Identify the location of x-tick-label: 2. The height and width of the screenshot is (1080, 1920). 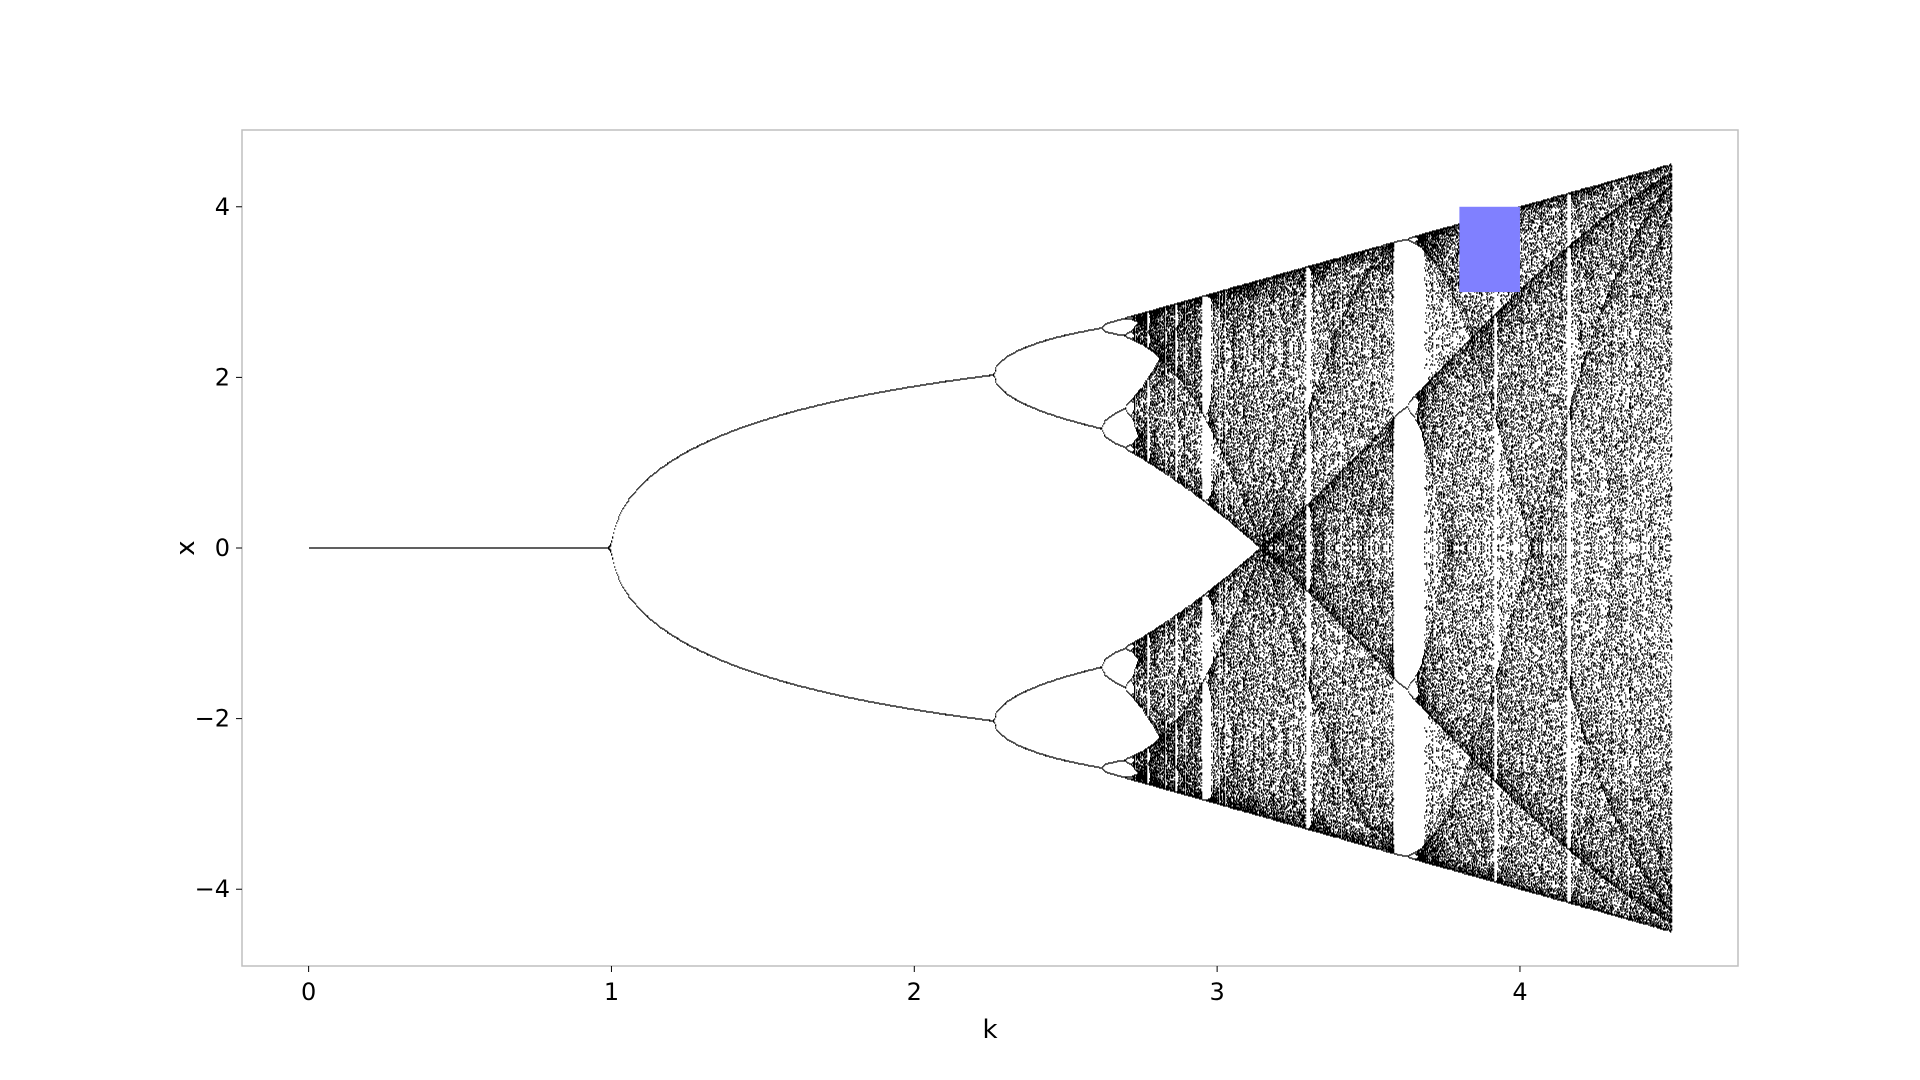
(914, 992).